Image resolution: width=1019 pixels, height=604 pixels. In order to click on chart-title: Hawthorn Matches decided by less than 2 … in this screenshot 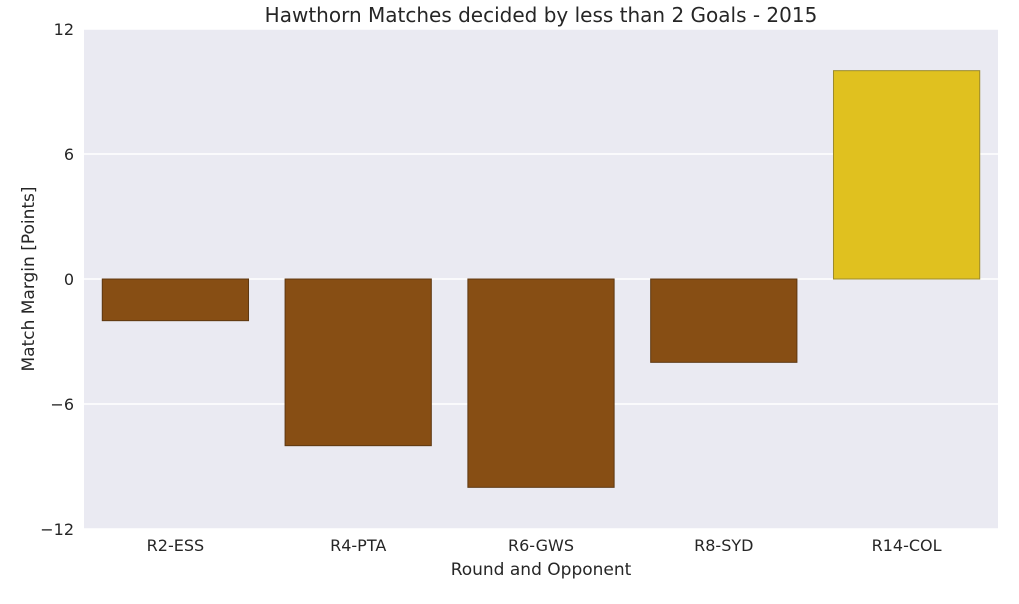, I will do `click(541, 15)`.